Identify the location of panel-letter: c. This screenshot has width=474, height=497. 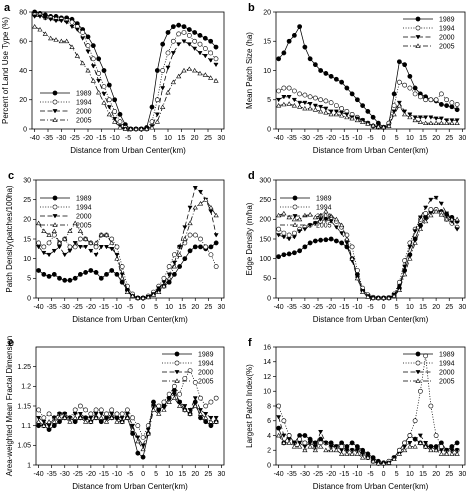
(11, 176).